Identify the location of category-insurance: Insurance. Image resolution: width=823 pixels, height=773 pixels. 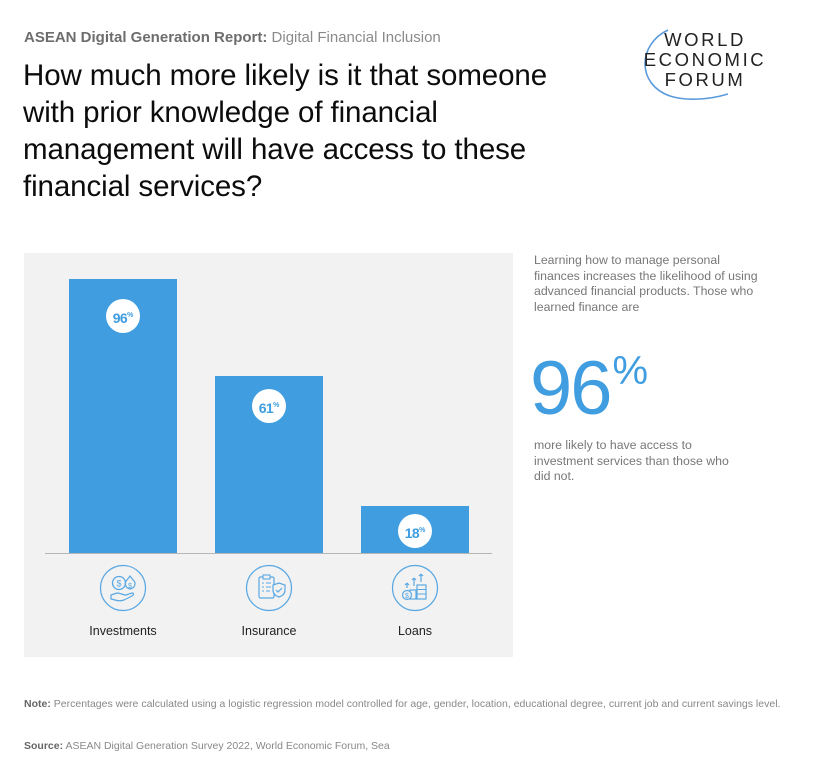
(269, 601).